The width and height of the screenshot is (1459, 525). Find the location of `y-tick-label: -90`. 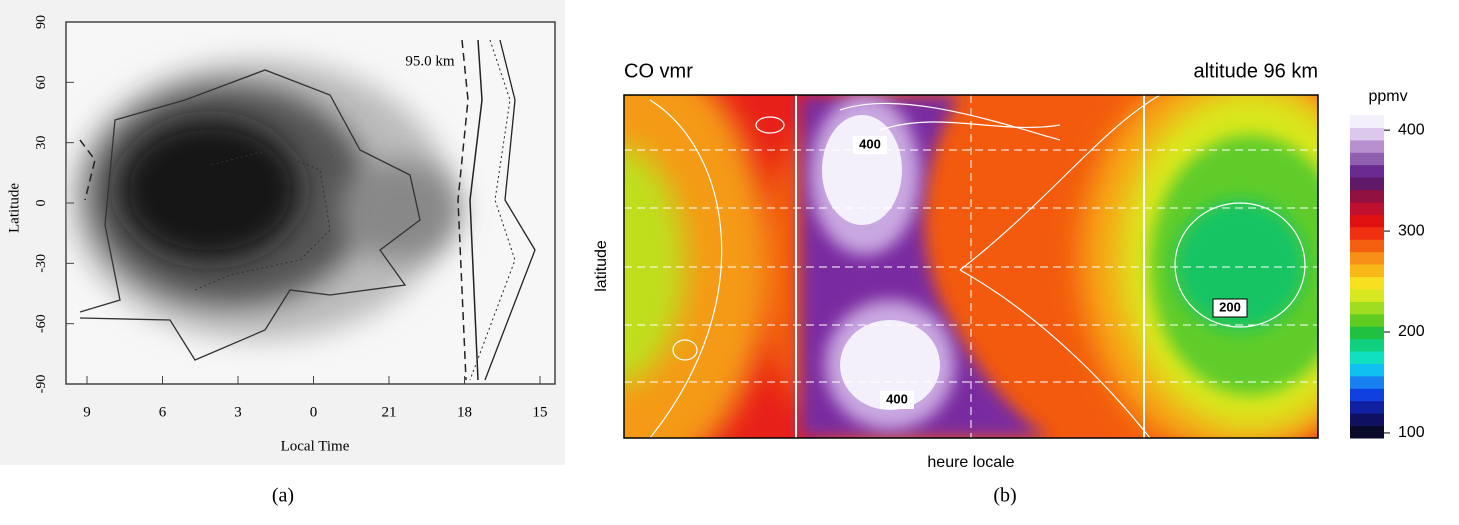

y-tick-label: -90 is located at coordinates (41, 384).